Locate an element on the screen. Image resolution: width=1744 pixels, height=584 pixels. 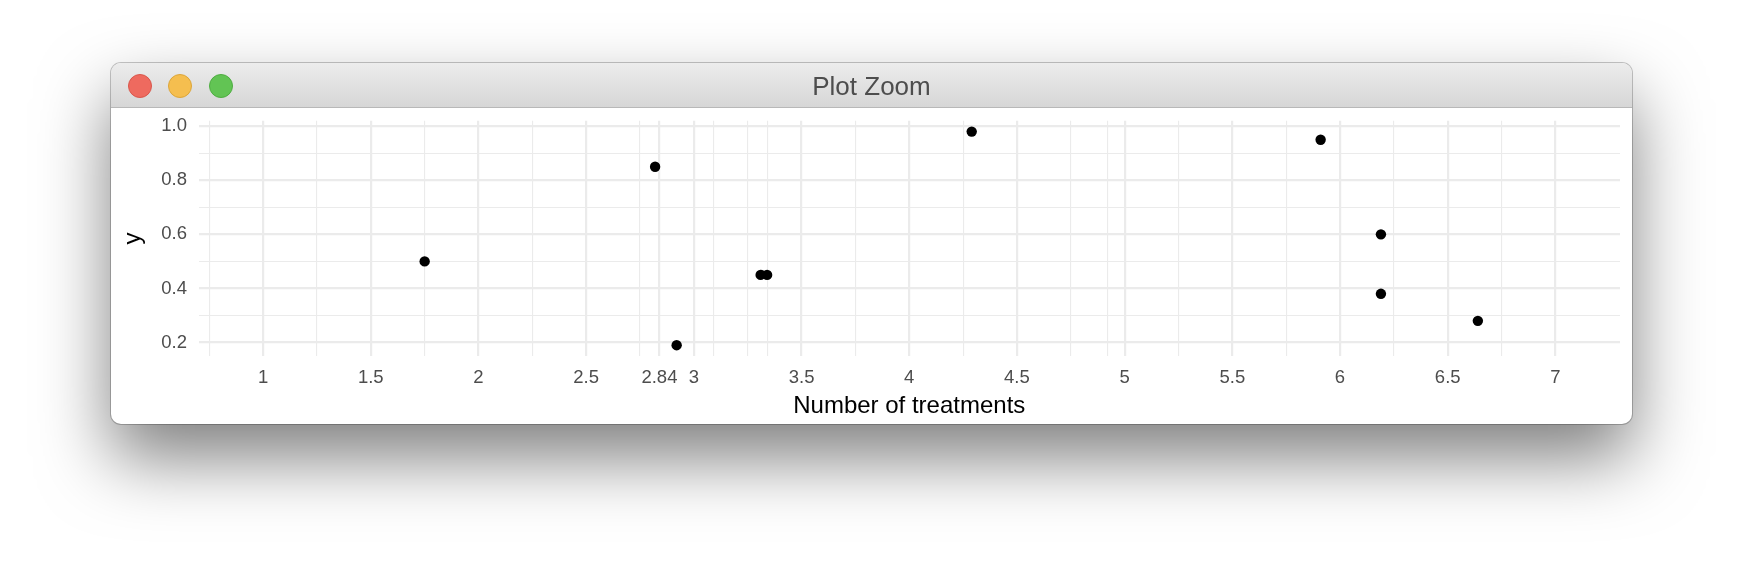
chart-title: Plot Zoom is located at coordinates (871, 86).